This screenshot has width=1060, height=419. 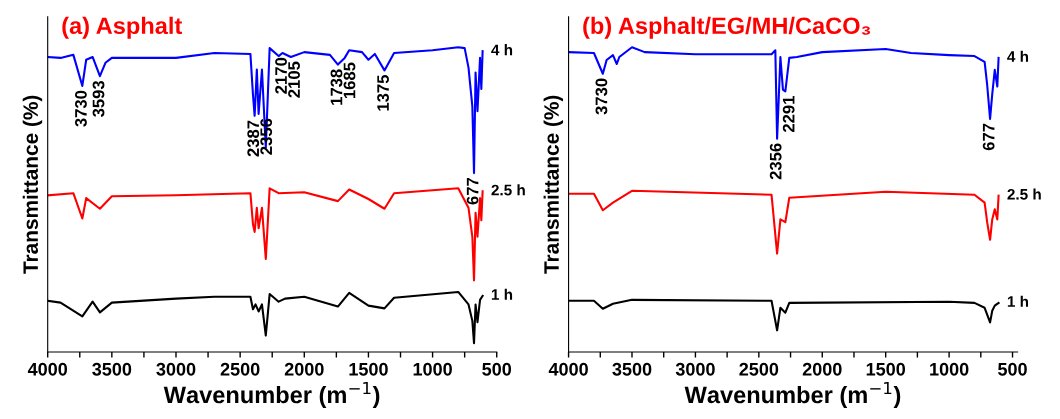 What do you see at coordinates (349, 80) in the screenshot?
I see `annotation: 1685` at bounding box center [349, 80].